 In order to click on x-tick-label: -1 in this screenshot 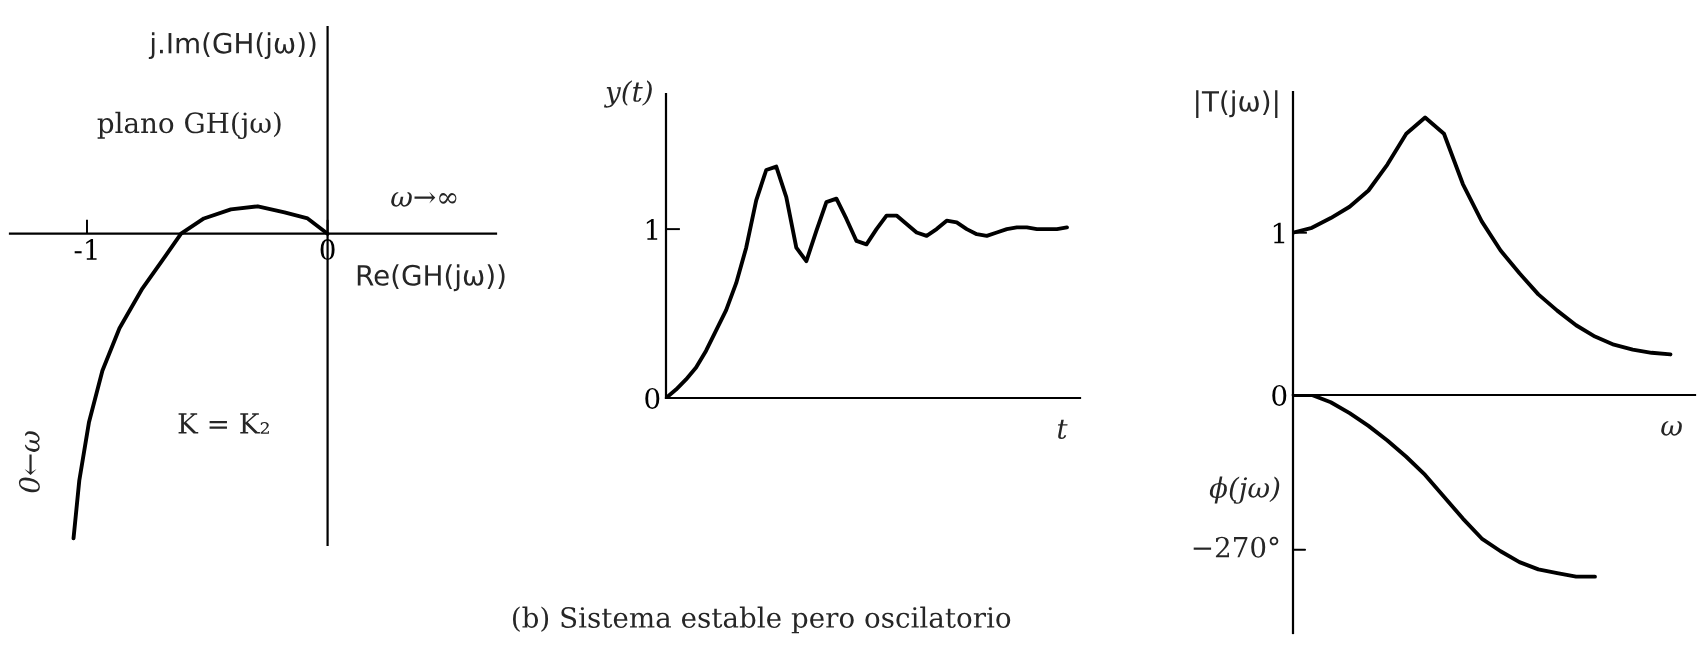, I will do `click(85, 249)`.